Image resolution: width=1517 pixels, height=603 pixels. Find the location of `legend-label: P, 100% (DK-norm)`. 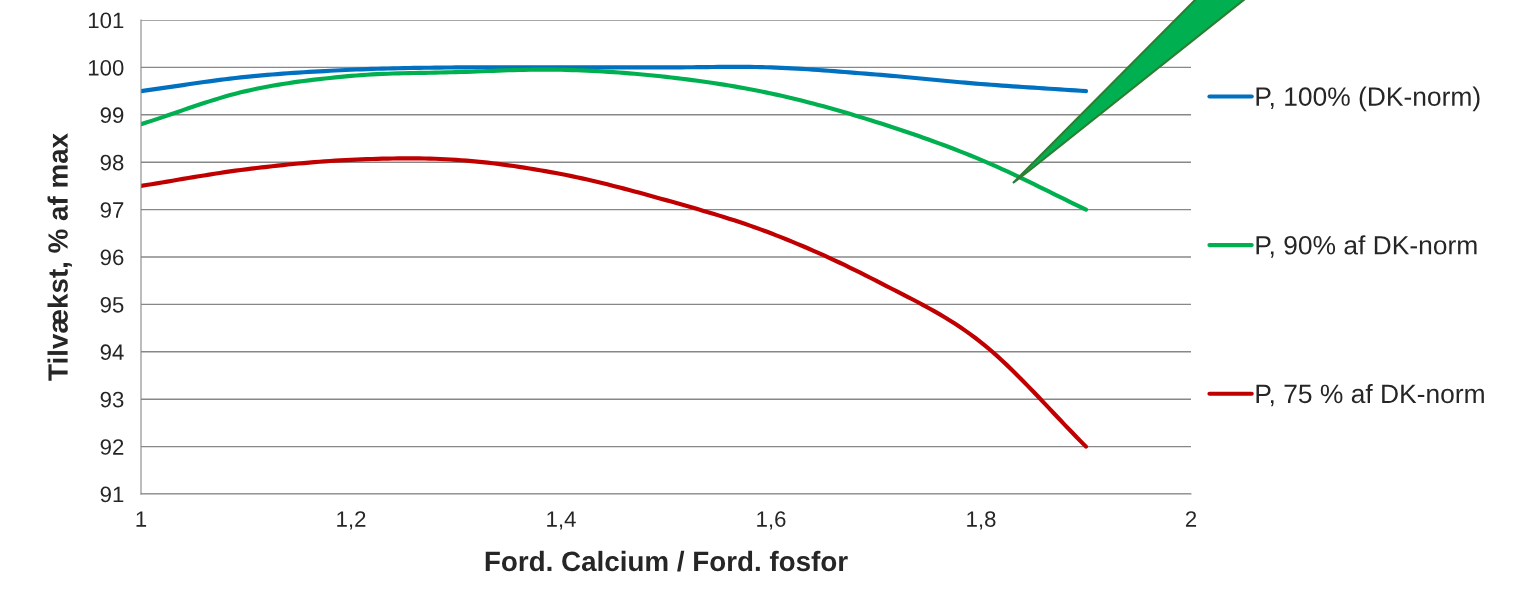

legend-label: P, 100% (DK-norm) is located at coordinates (1368, 99).